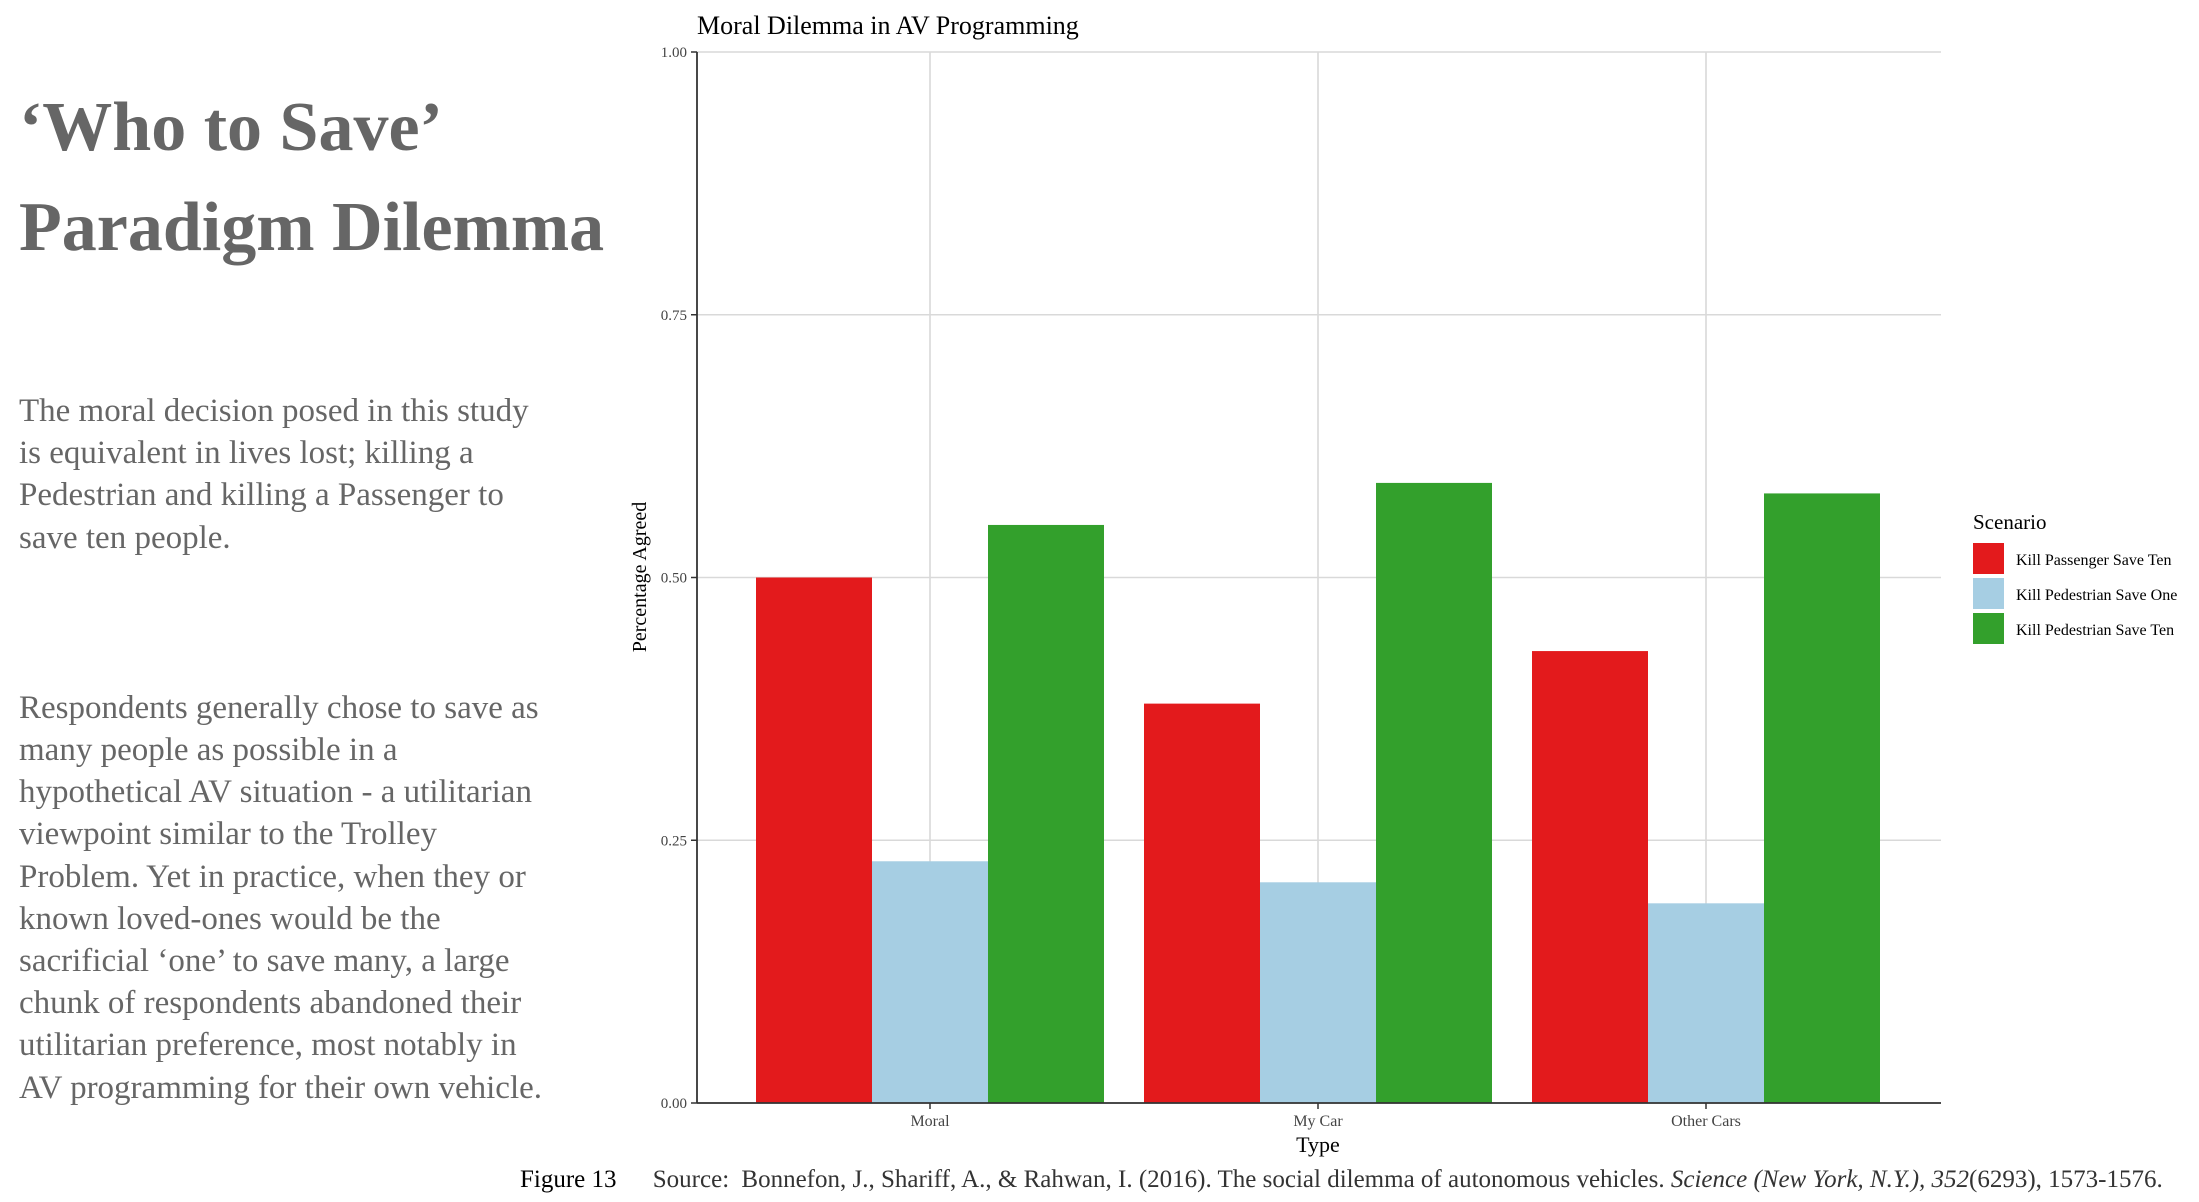 The height and width of the screenshot is (1202, 2199). Describe the element at coordinates (1318, 1121) in the screenshot. I see `x-tick-label: My Car` at that location.